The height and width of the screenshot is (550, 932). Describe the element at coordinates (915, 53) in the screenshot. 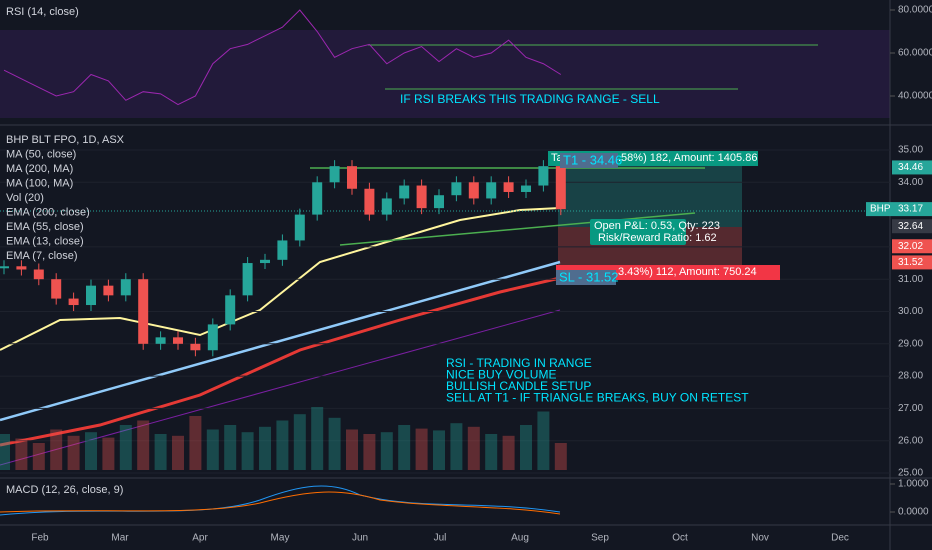

I see `y-tick-label: 60.0000` at that location.